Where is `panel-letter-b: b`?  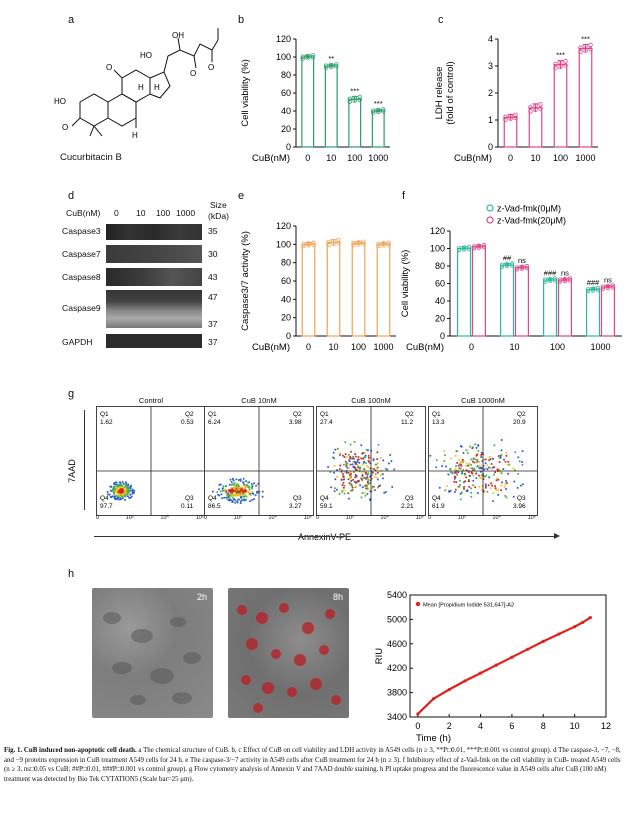
panel-letter-b: b is located at coordinates (241, 20).